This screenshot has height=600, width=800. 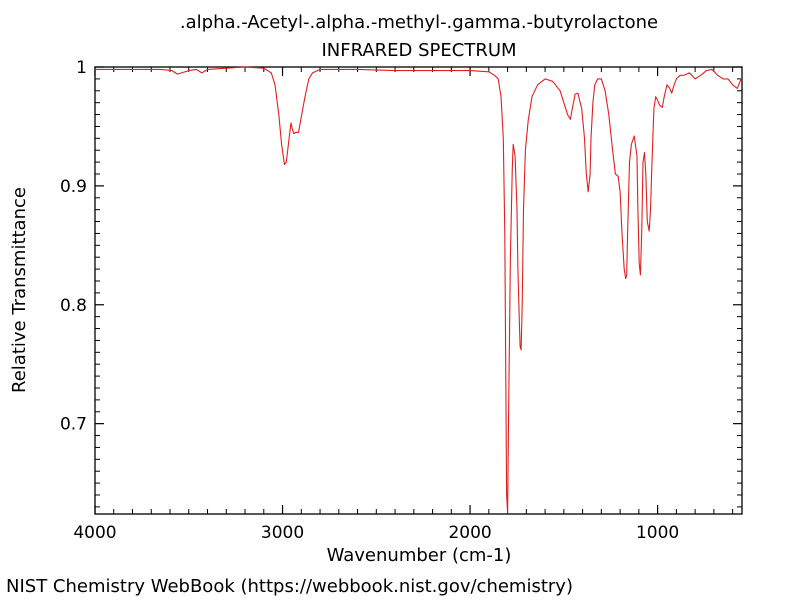 What do you see at coordinates (469, 533) in the screenshot?
I see `x-tick-label: 2000` at bounding box center [469, 533].